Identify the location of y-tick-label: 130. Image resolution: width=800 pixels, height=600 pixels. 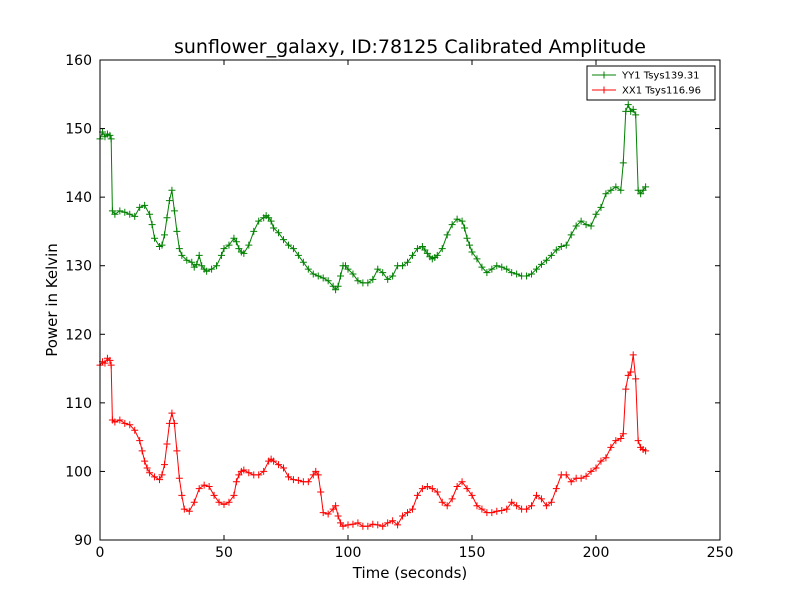
(78, 267).